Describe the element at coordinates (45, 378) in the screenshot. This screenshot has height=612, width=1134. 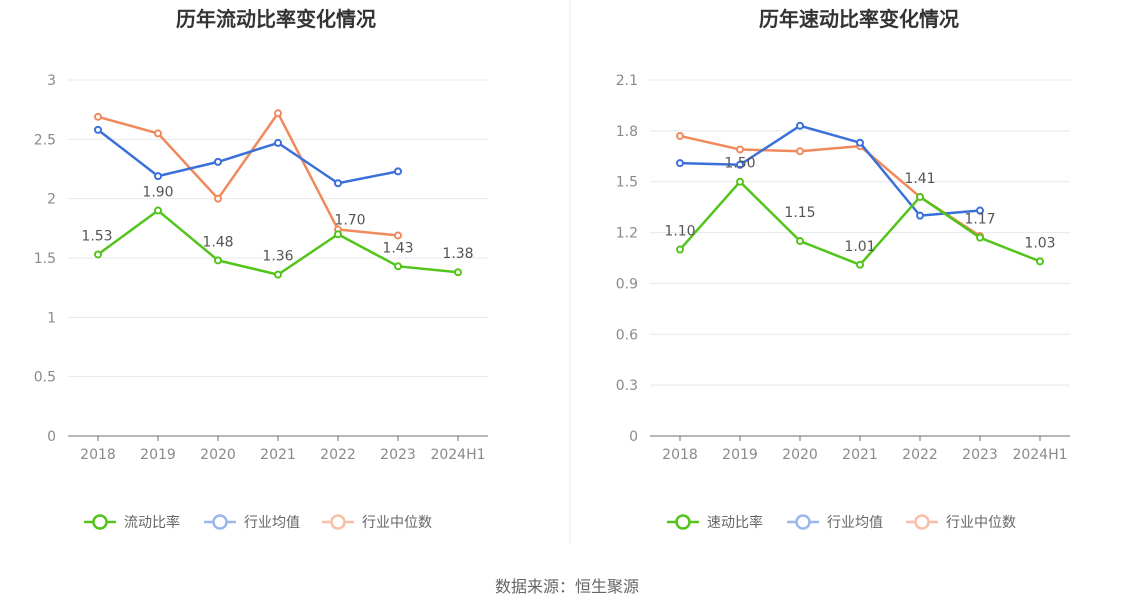
I see `y-tick-label: 0.5` at that location.